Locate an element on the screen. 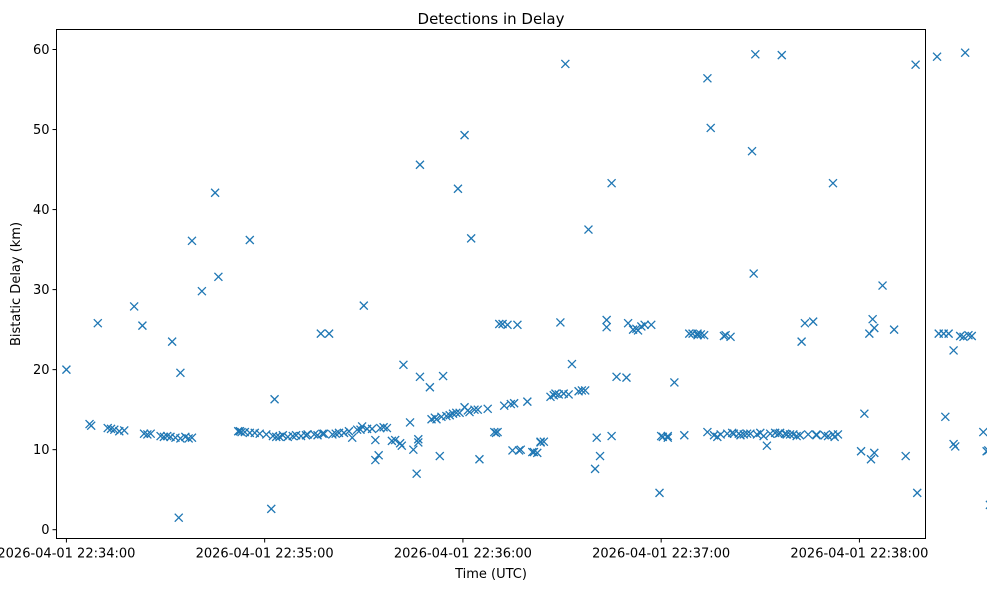 This screenshot has width=987, height=590. y-tick-label: 60 is located at coordinates (41, 50).